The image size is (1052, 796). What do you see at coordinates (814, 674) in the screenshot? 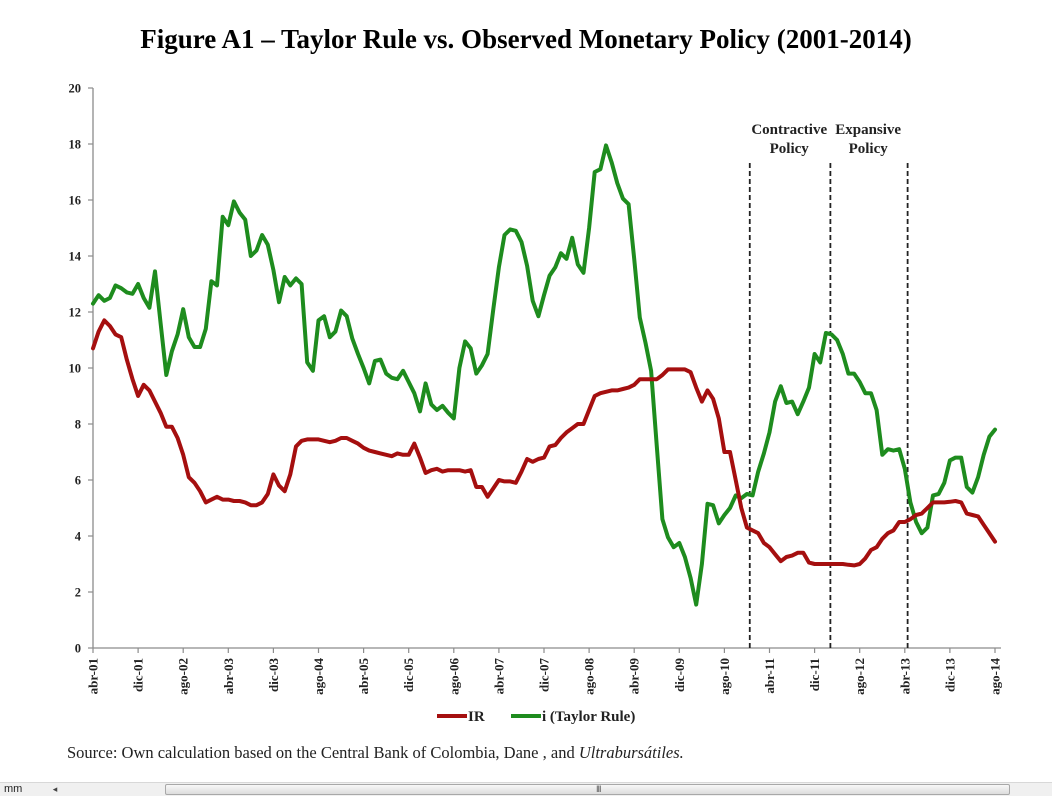
I see `x-tick-label: dic-11` at bounding box center [814, 674].